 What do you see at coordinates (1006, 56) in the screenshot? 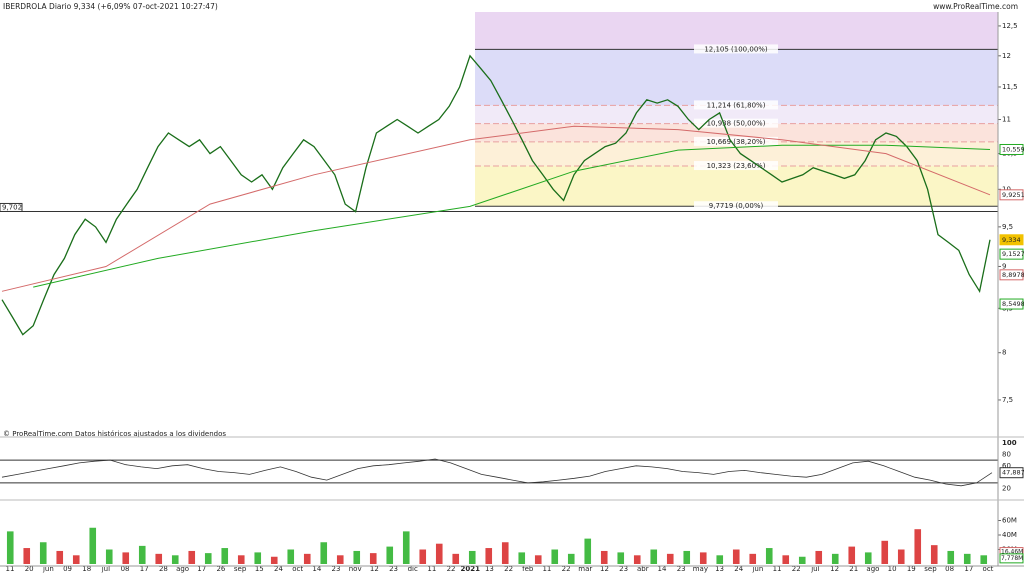
I see `y-tick-label: 12` at bounding box center [1006, 56].